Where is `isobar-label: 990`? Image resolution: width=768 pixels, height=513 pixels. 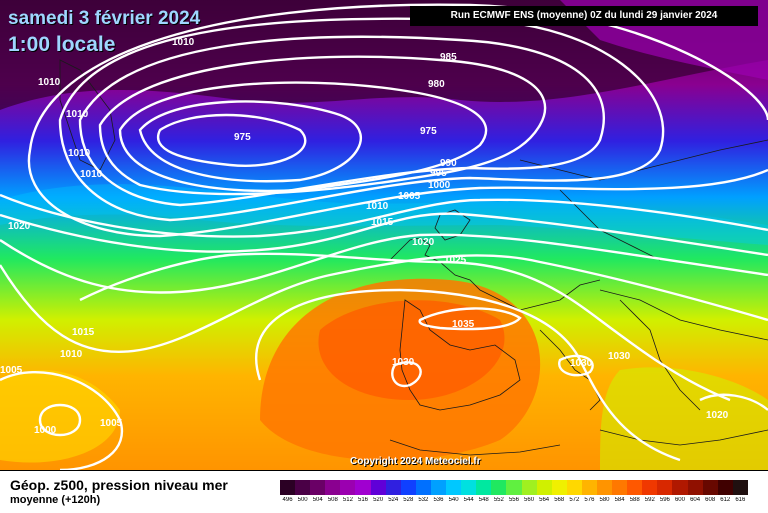
isobar-label: 990 is located at coordinates (448, 163).